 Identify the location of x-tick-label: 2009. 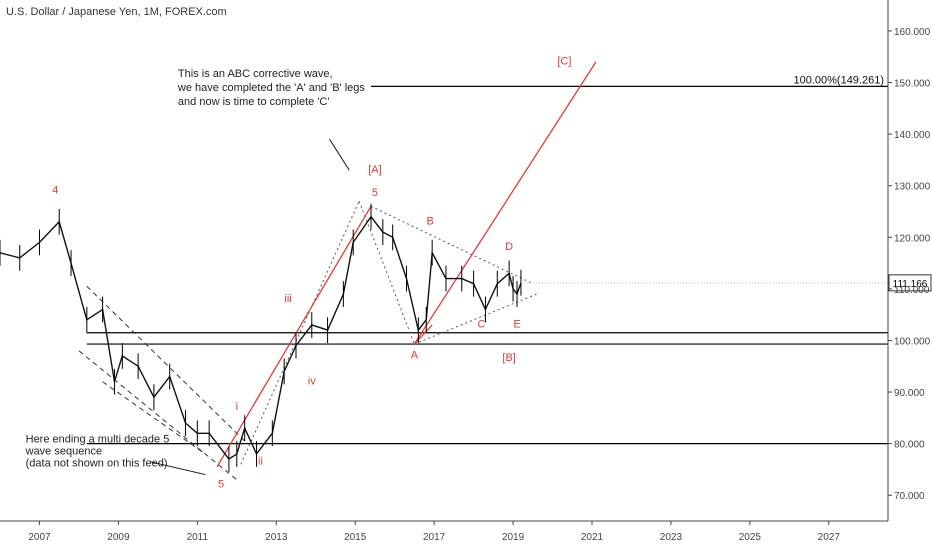
(118, 537).